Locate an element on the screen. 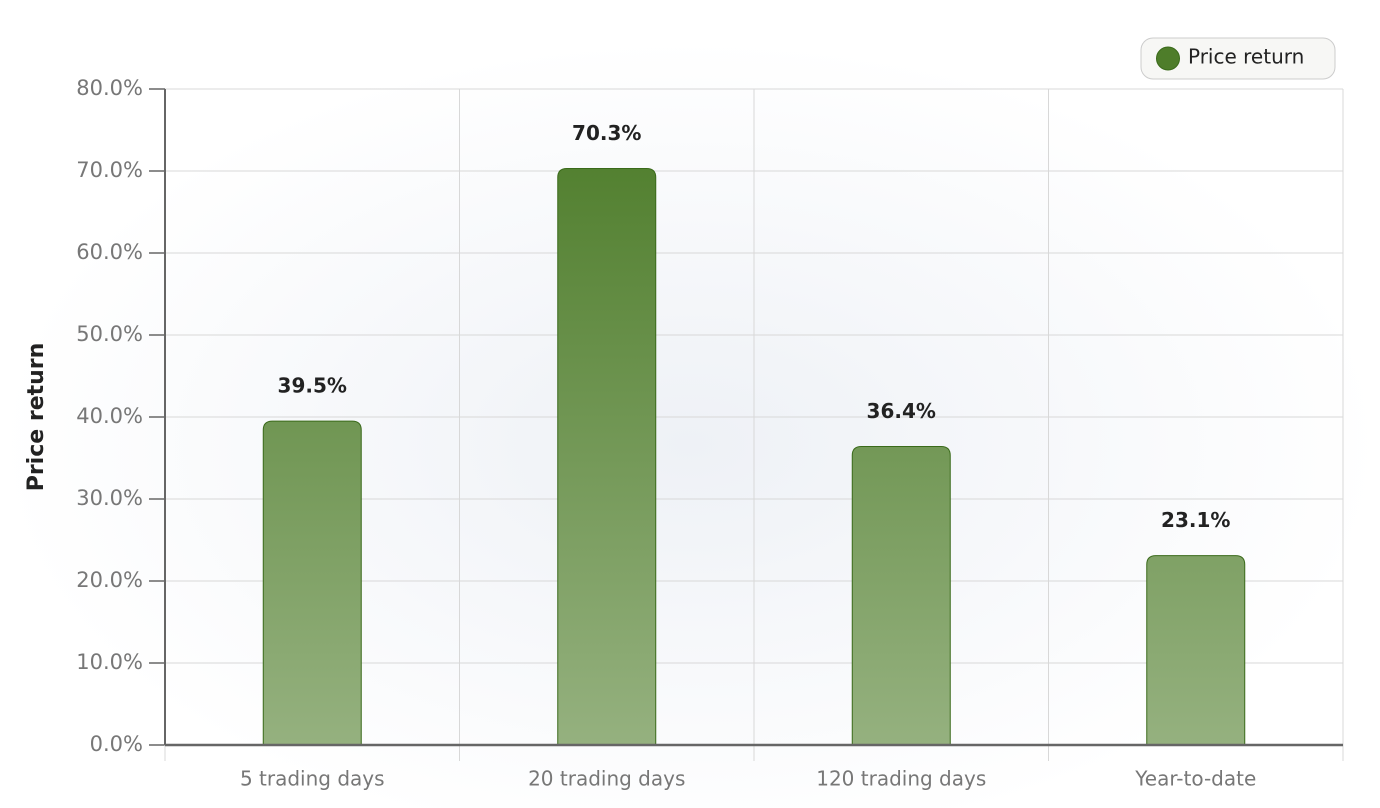  y-tick-label: 0.0% is located at coordinates (116, 744).